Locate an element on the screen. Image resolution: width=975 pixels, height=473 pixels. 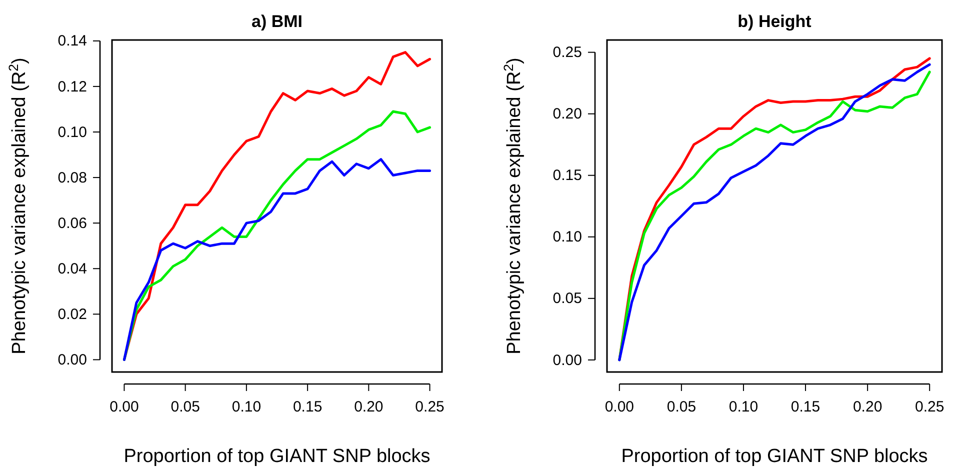
y-tick-label: 0.05 is located at coordinates (567, 299).